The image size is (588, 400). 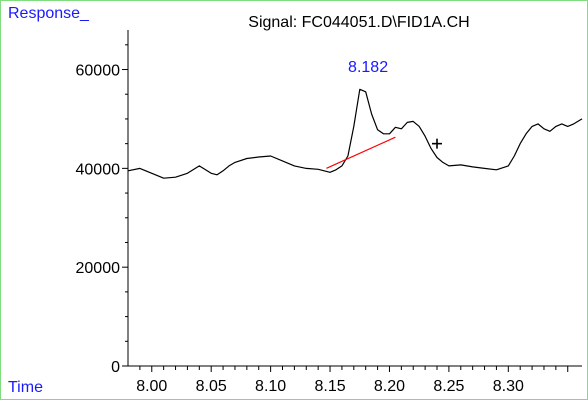 What do you see at coordinates (508, 386) in the screenshot?
I see `x-tick-label: 8.30` at bounding box center [508, 386].